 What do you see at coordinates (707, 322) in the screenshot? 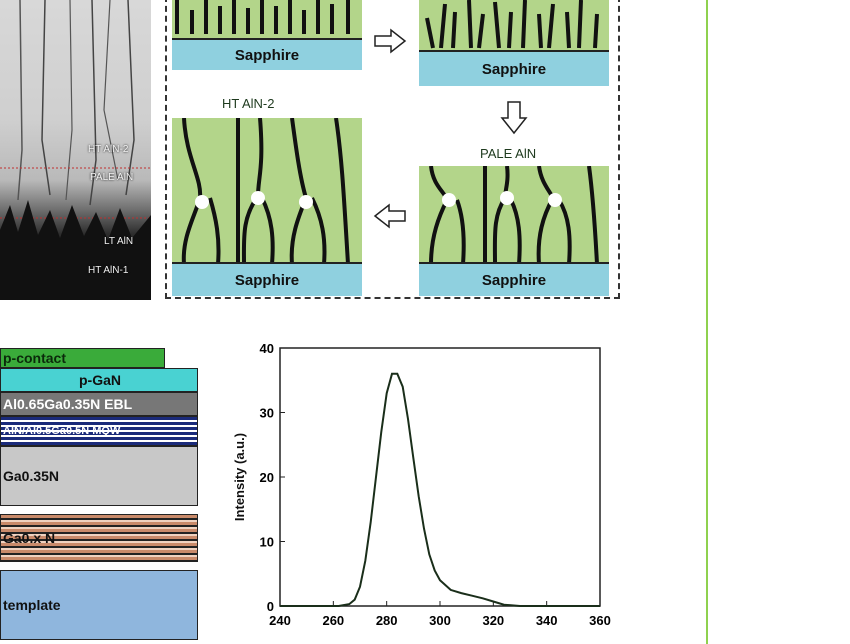
I see `accent-divider` at bounding box center [707, 322].